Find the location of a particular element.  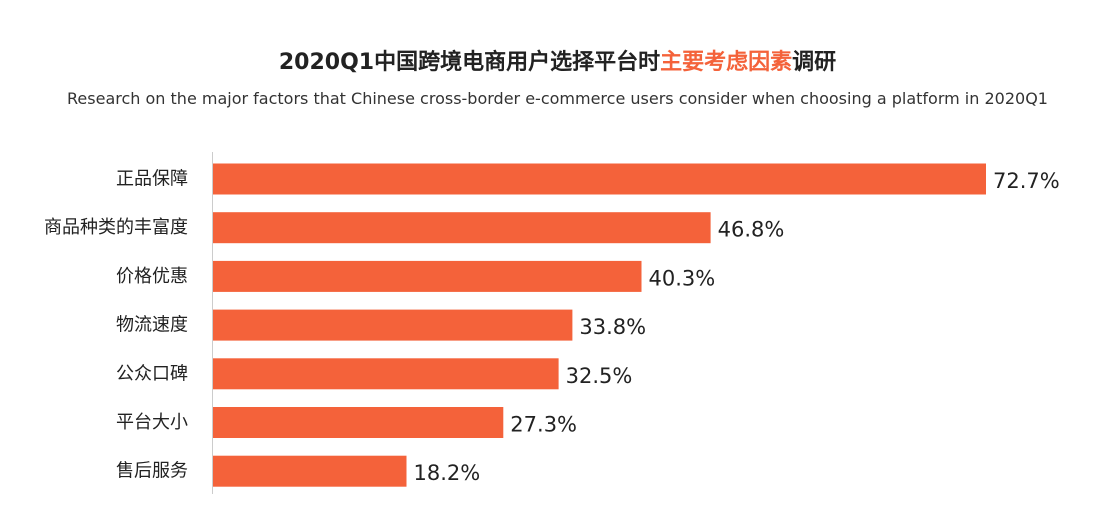

chart-title-prefix: 2020Q1中国跨境电商用户选择平台时 is located at coordinates (469, 62).